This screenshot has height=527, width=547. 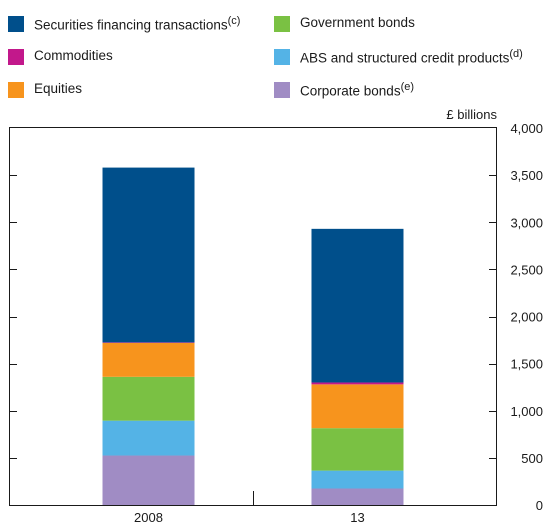 What do you see at coordinates (526, 411) in the screenshot?
I see `y-tick-label-2: 1,000` at bounding box center [526, 411].